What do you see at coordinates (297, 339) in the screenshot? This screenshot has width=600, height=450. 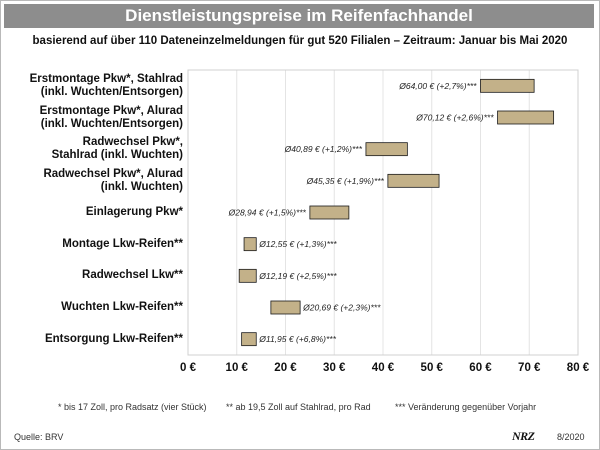 I see `price-label: Ø11,95 € (+6,8%)***` at bounding box center [297, 339].